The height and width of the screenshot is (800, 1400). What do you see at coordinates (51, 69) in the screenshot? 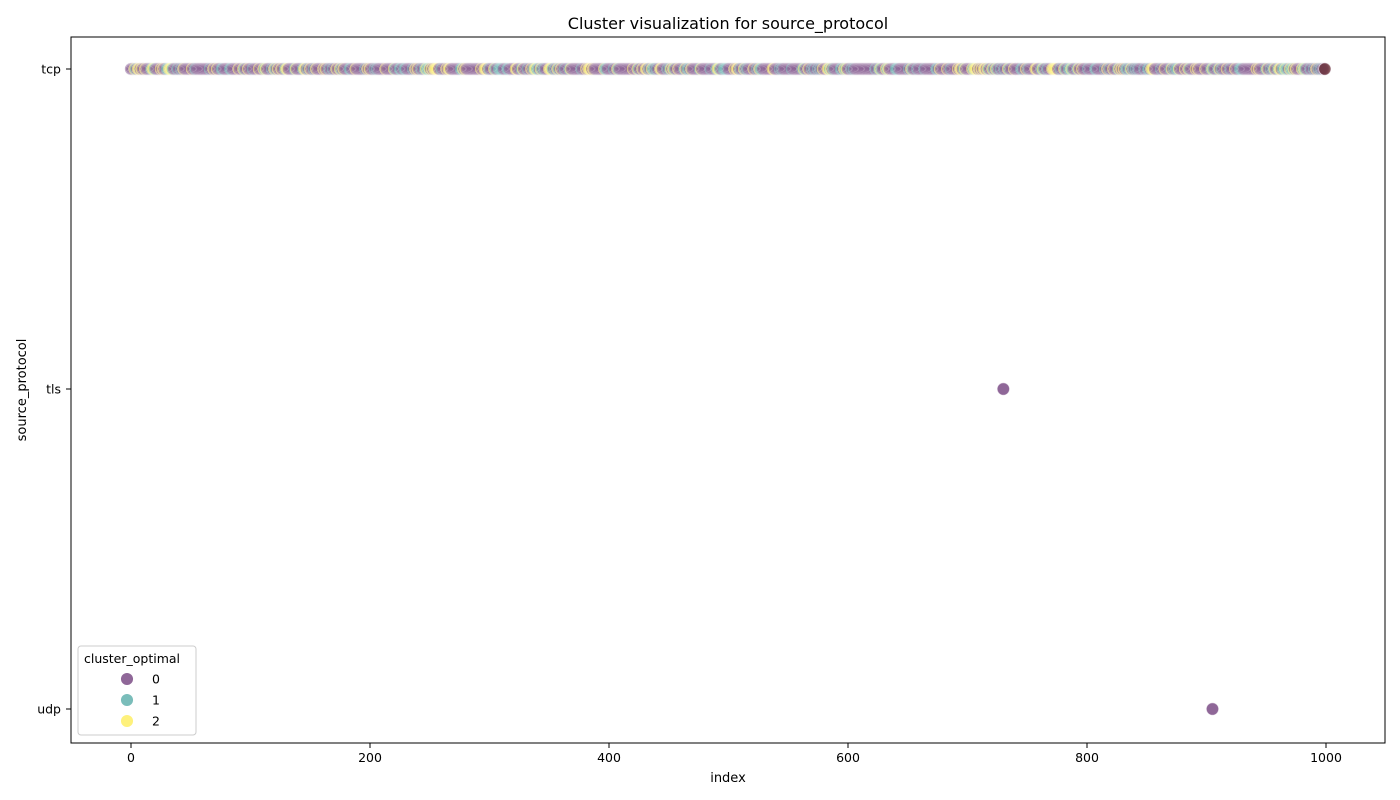
I see `y-tick-label: tcp` at bounding box center [51, 69].